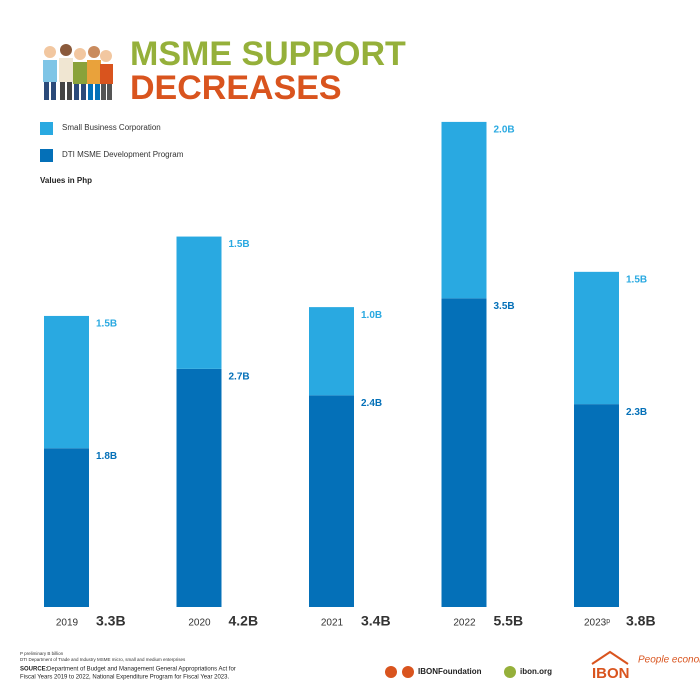 The width and height of the screenshot is (700, 700). What do you see at coordinates (504, 130) in the screenshot?
I see `value-label: 2.0B` at bounding box center [504, 130].